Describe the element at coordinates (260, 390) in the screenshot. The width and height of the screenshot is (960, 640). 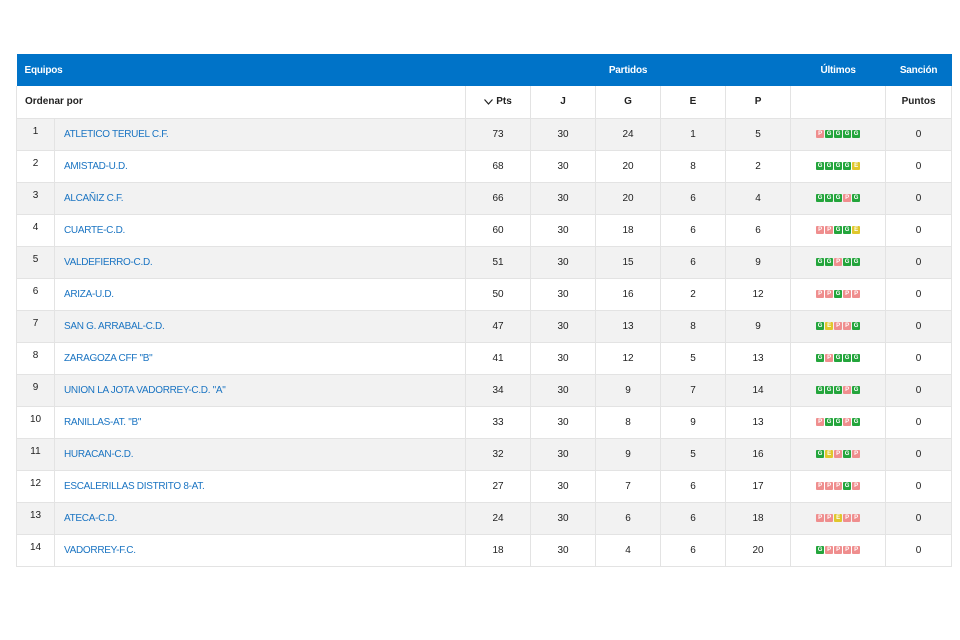
I see `team-cell: UNION LA JOTA VADORREY-C.D. "A"` at that location.